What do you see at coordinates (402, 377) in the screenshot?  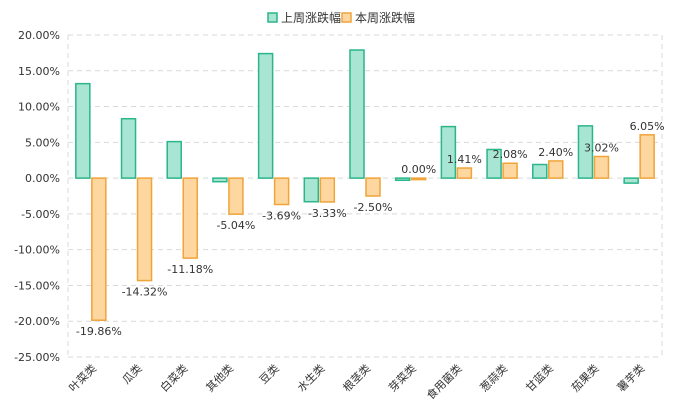 I see `category-label: 芽菜类` at bounding box center [402, 377].